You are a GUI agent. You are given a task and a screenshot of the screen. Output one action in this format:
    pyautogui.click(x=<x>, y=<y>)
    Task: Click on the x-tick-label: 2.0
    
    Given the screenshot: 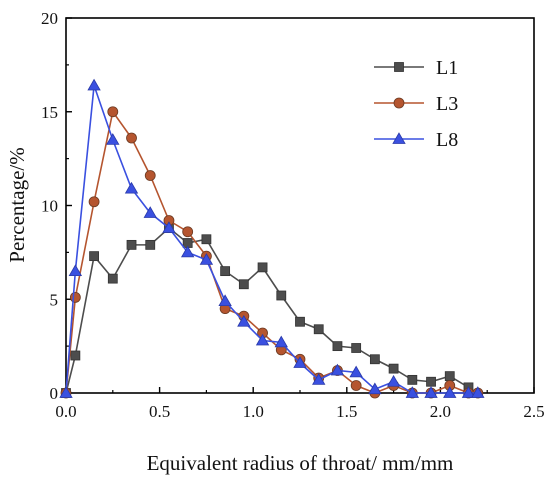 What is the action you would take?
    pyautogui.click(x=440, y=411)
    